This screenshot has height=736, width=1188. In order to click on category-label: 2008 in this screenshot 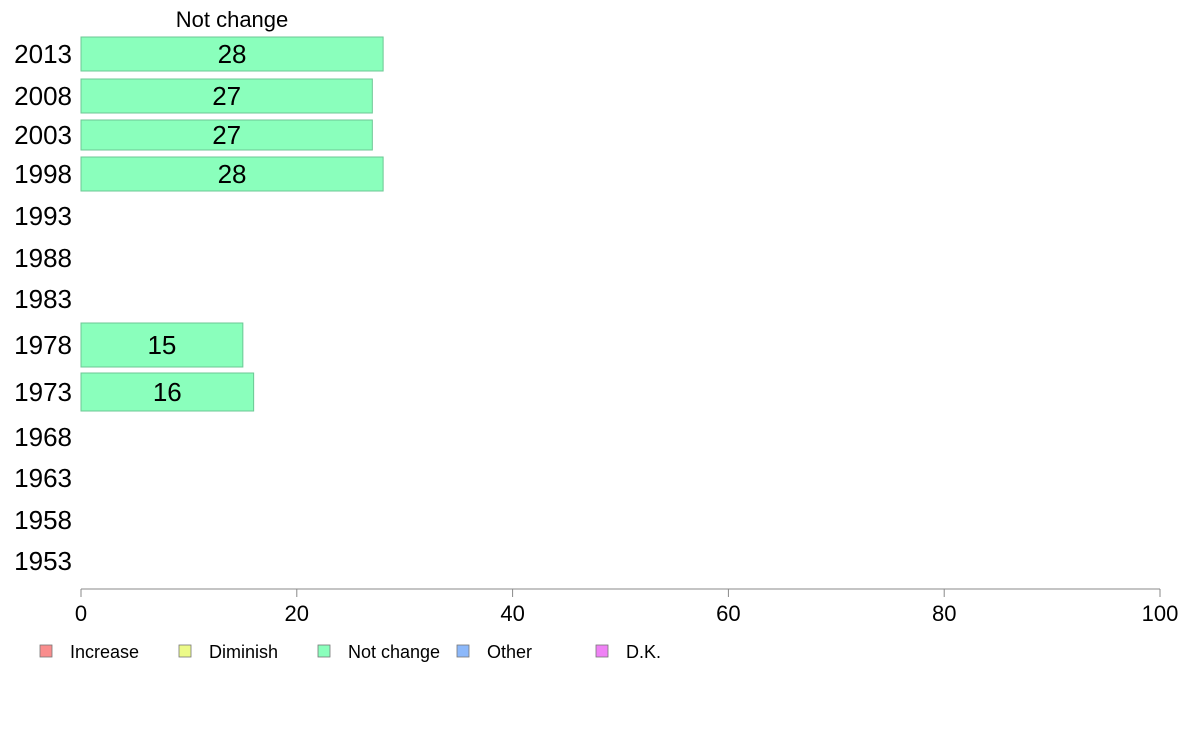, I will do `click(43, 96)`.